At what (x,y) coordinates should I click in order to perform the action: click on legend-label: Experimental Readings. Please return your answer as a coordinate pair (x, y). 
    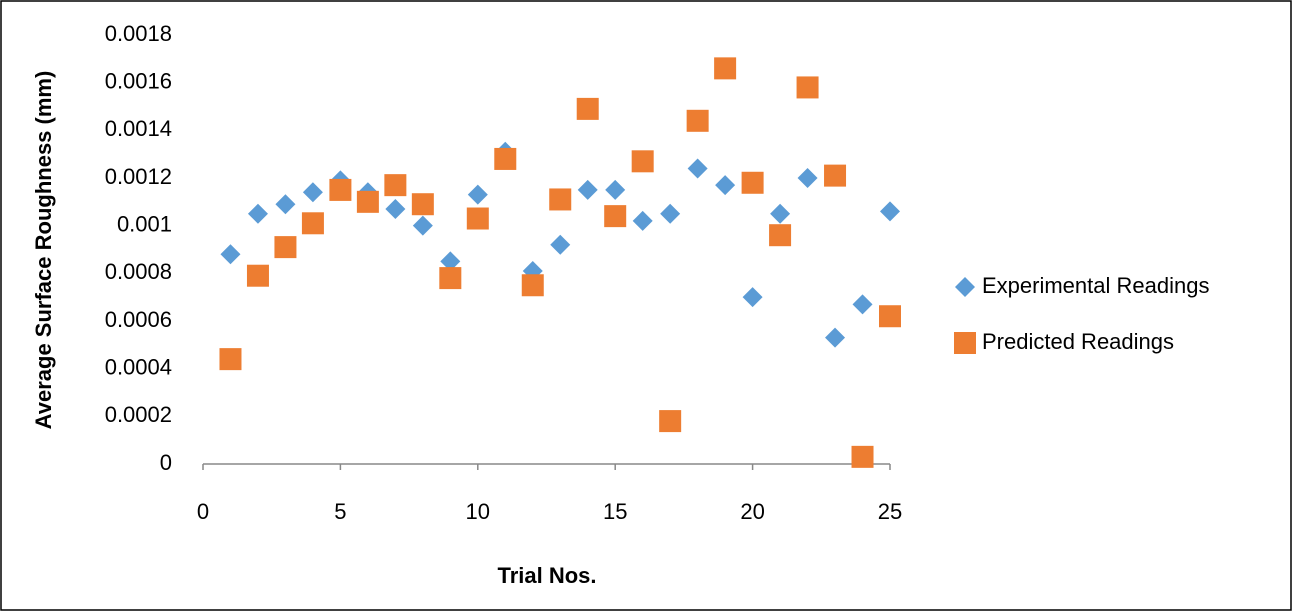
    Looking at the image, I should click on (1095, 285).